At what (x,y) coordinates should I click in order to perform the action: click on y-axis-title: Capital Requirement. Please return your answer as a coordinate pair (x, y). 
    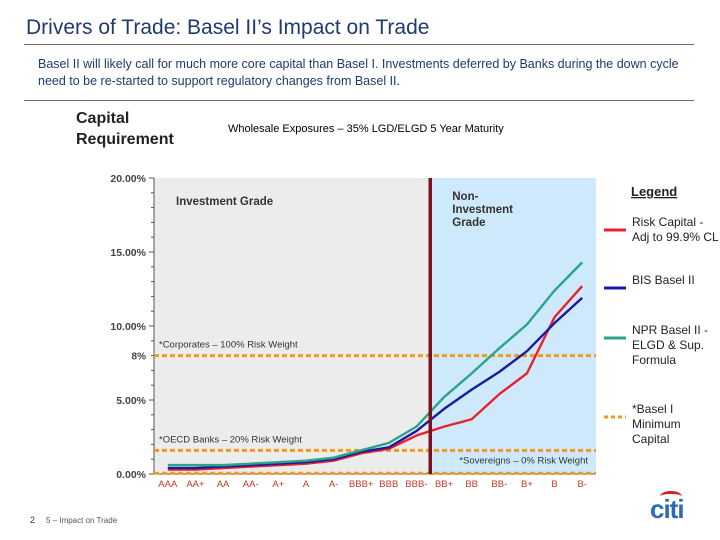
    Looking at the image, I should click on (125, 129).